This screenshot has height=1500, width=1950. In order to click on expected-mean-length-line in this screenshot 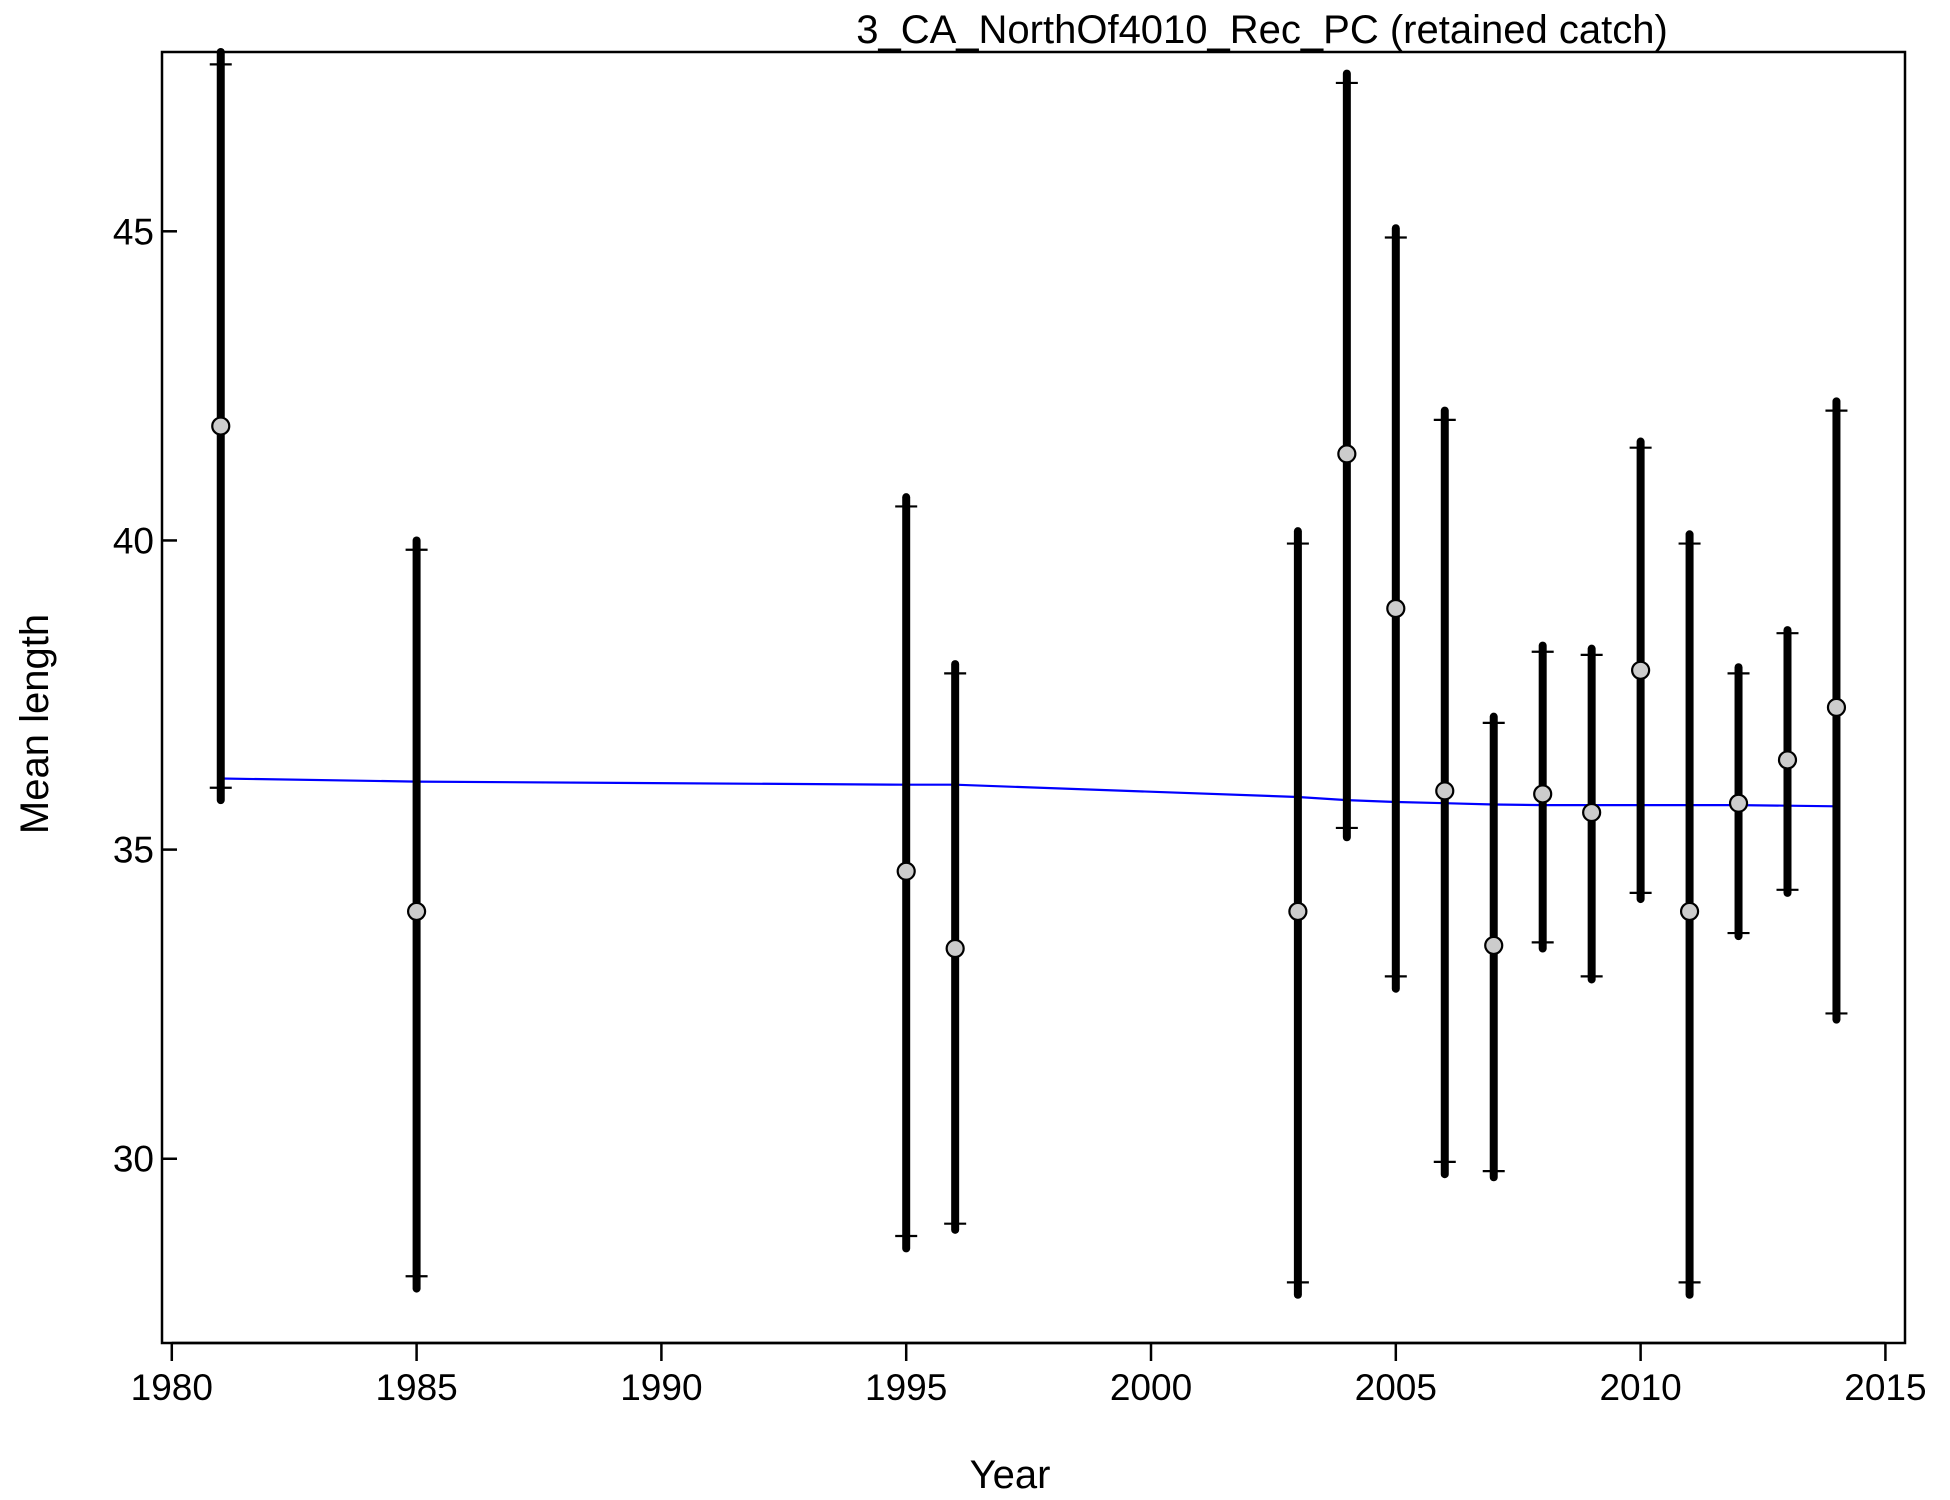, I will do `click(1028, 792)`.